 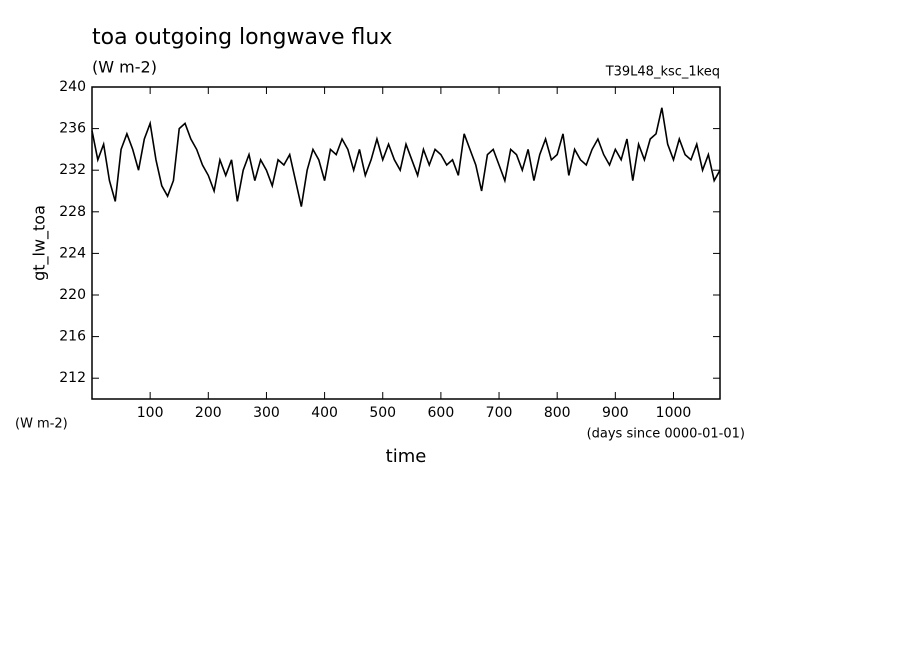 I want to click on x-tick-label: 600, so click(x=441, y=413).